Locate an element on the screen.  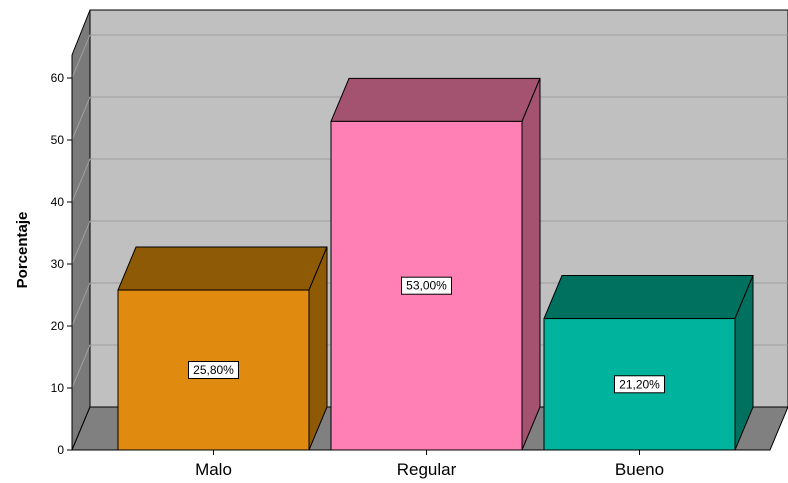
y-tick-label: 60 is located at coordinates (58, 78).